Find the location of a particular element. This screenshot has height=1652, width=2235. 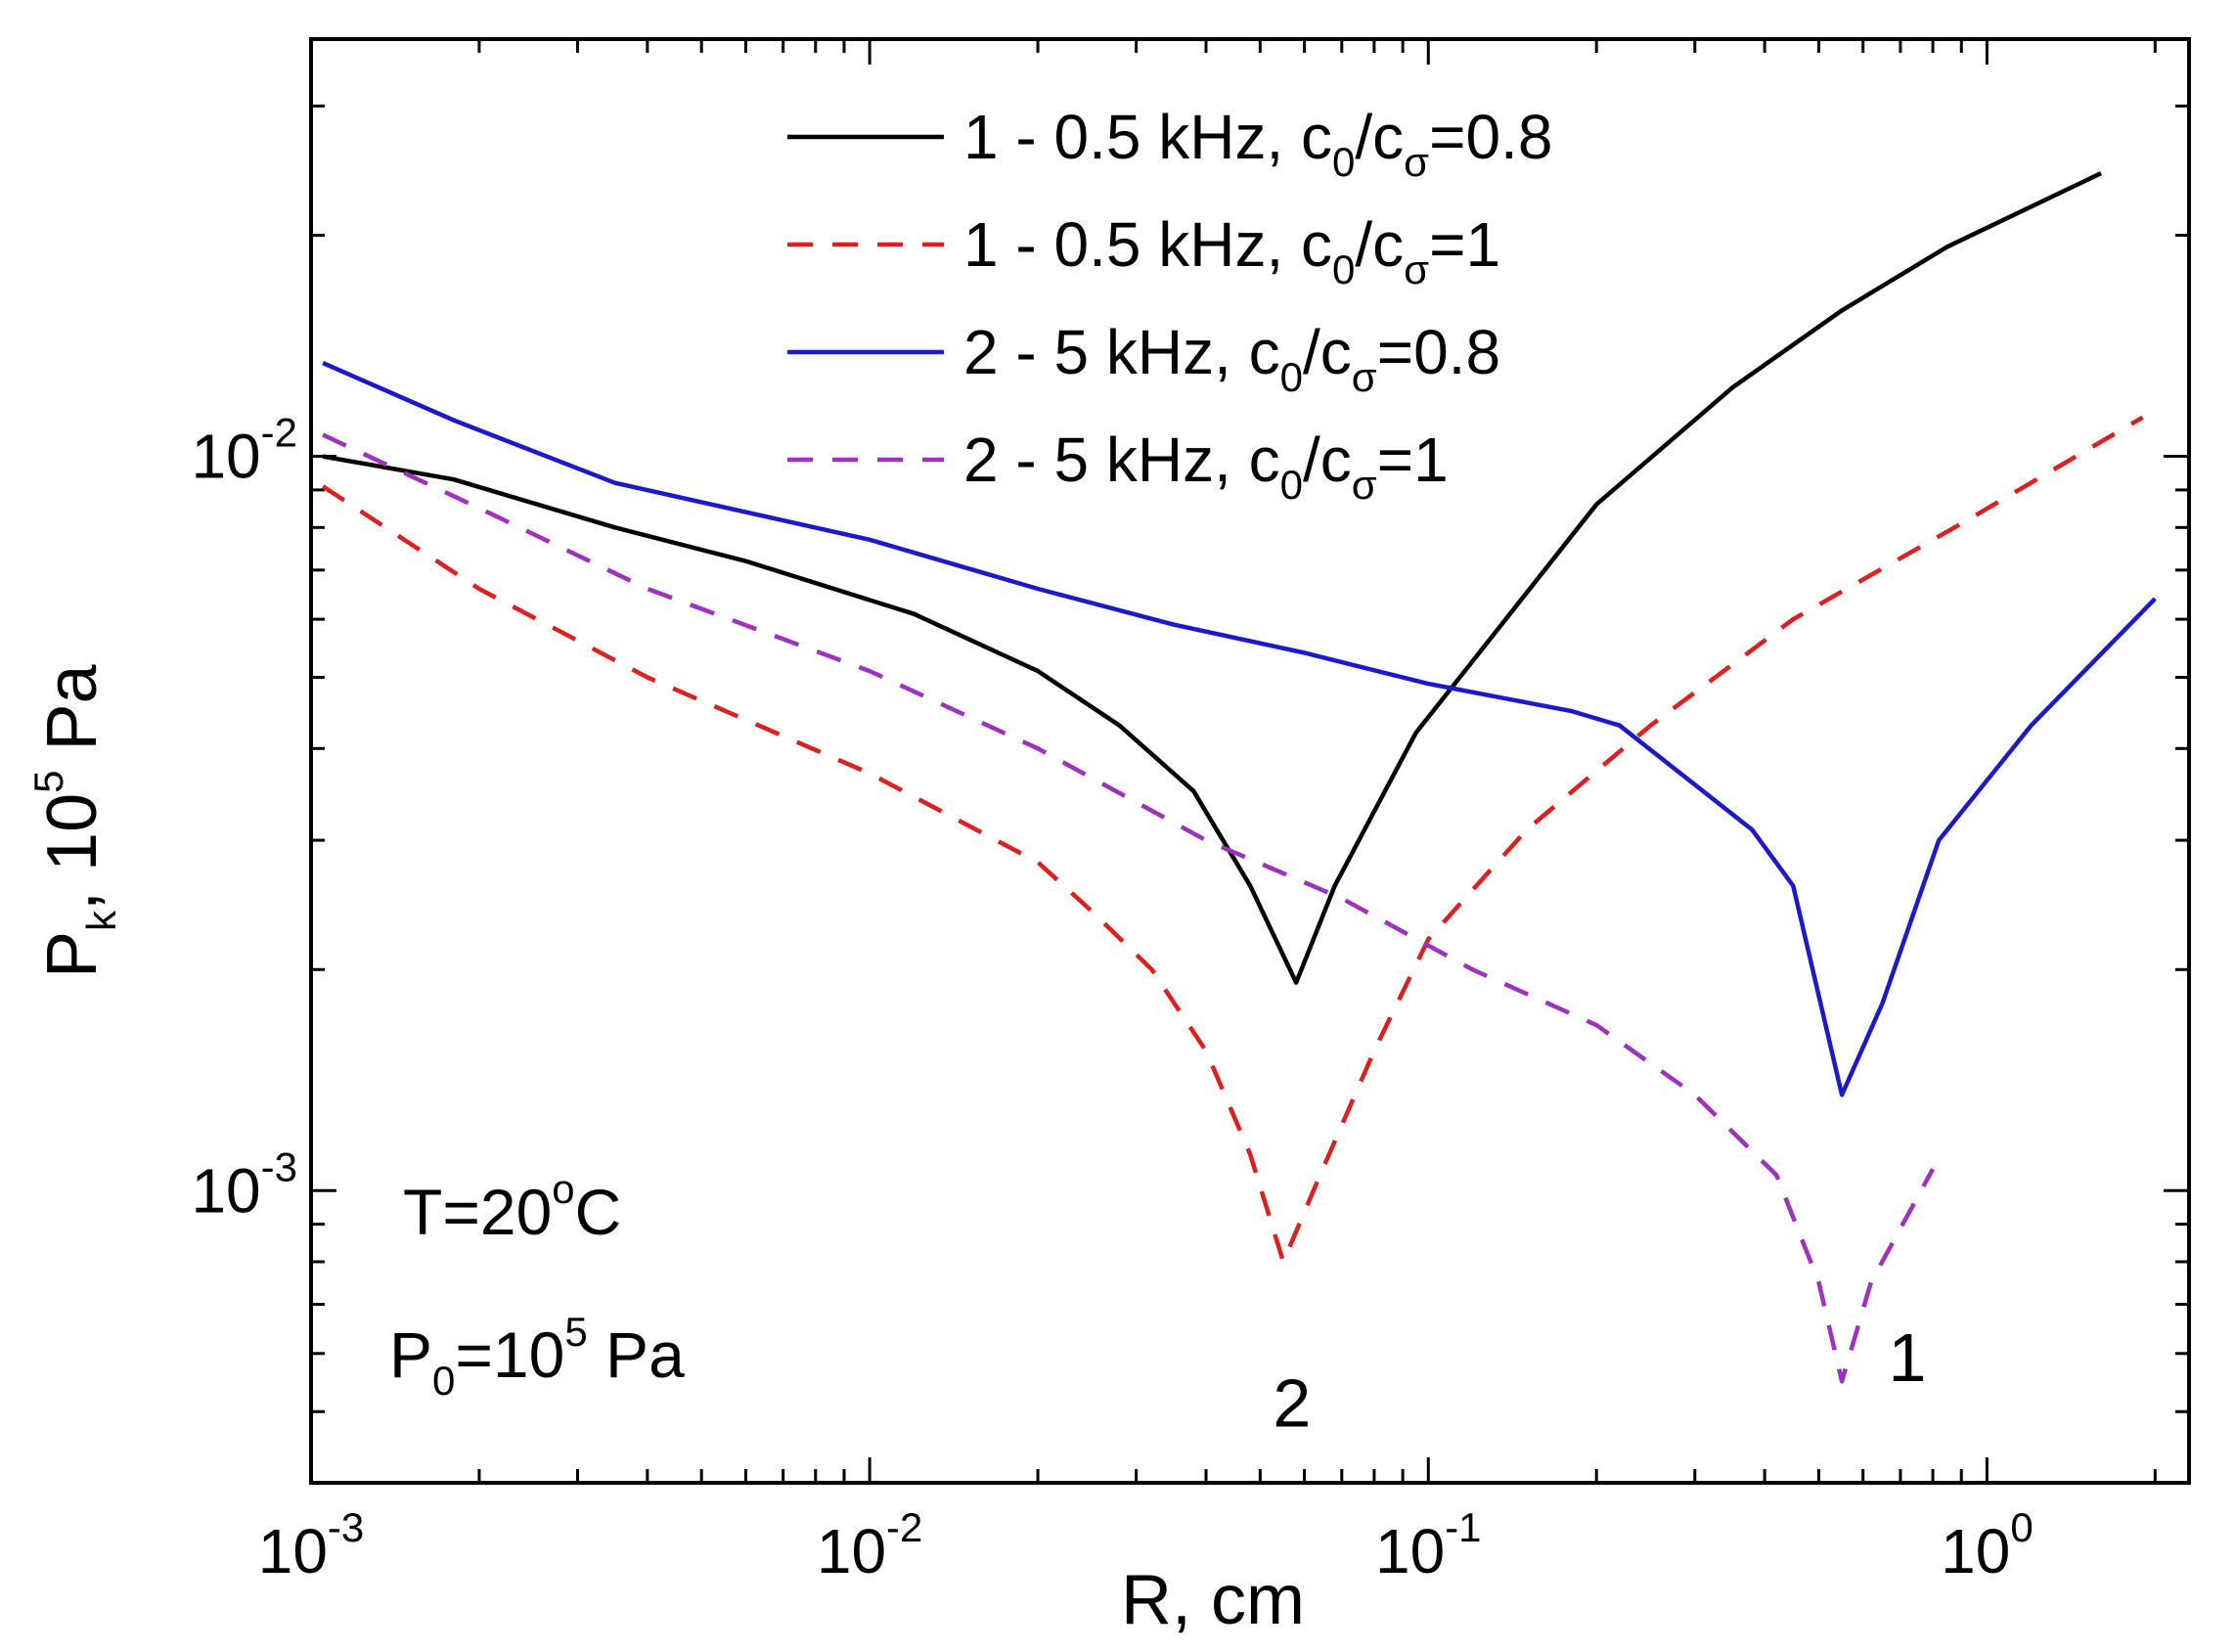

x-tick-label: 10⁻³ is located at coordinates (311, 1545).